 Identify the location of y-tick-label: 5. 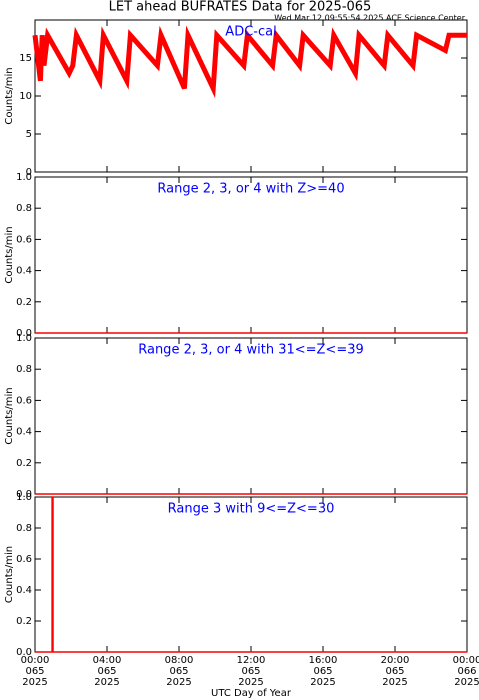
(29, 134).